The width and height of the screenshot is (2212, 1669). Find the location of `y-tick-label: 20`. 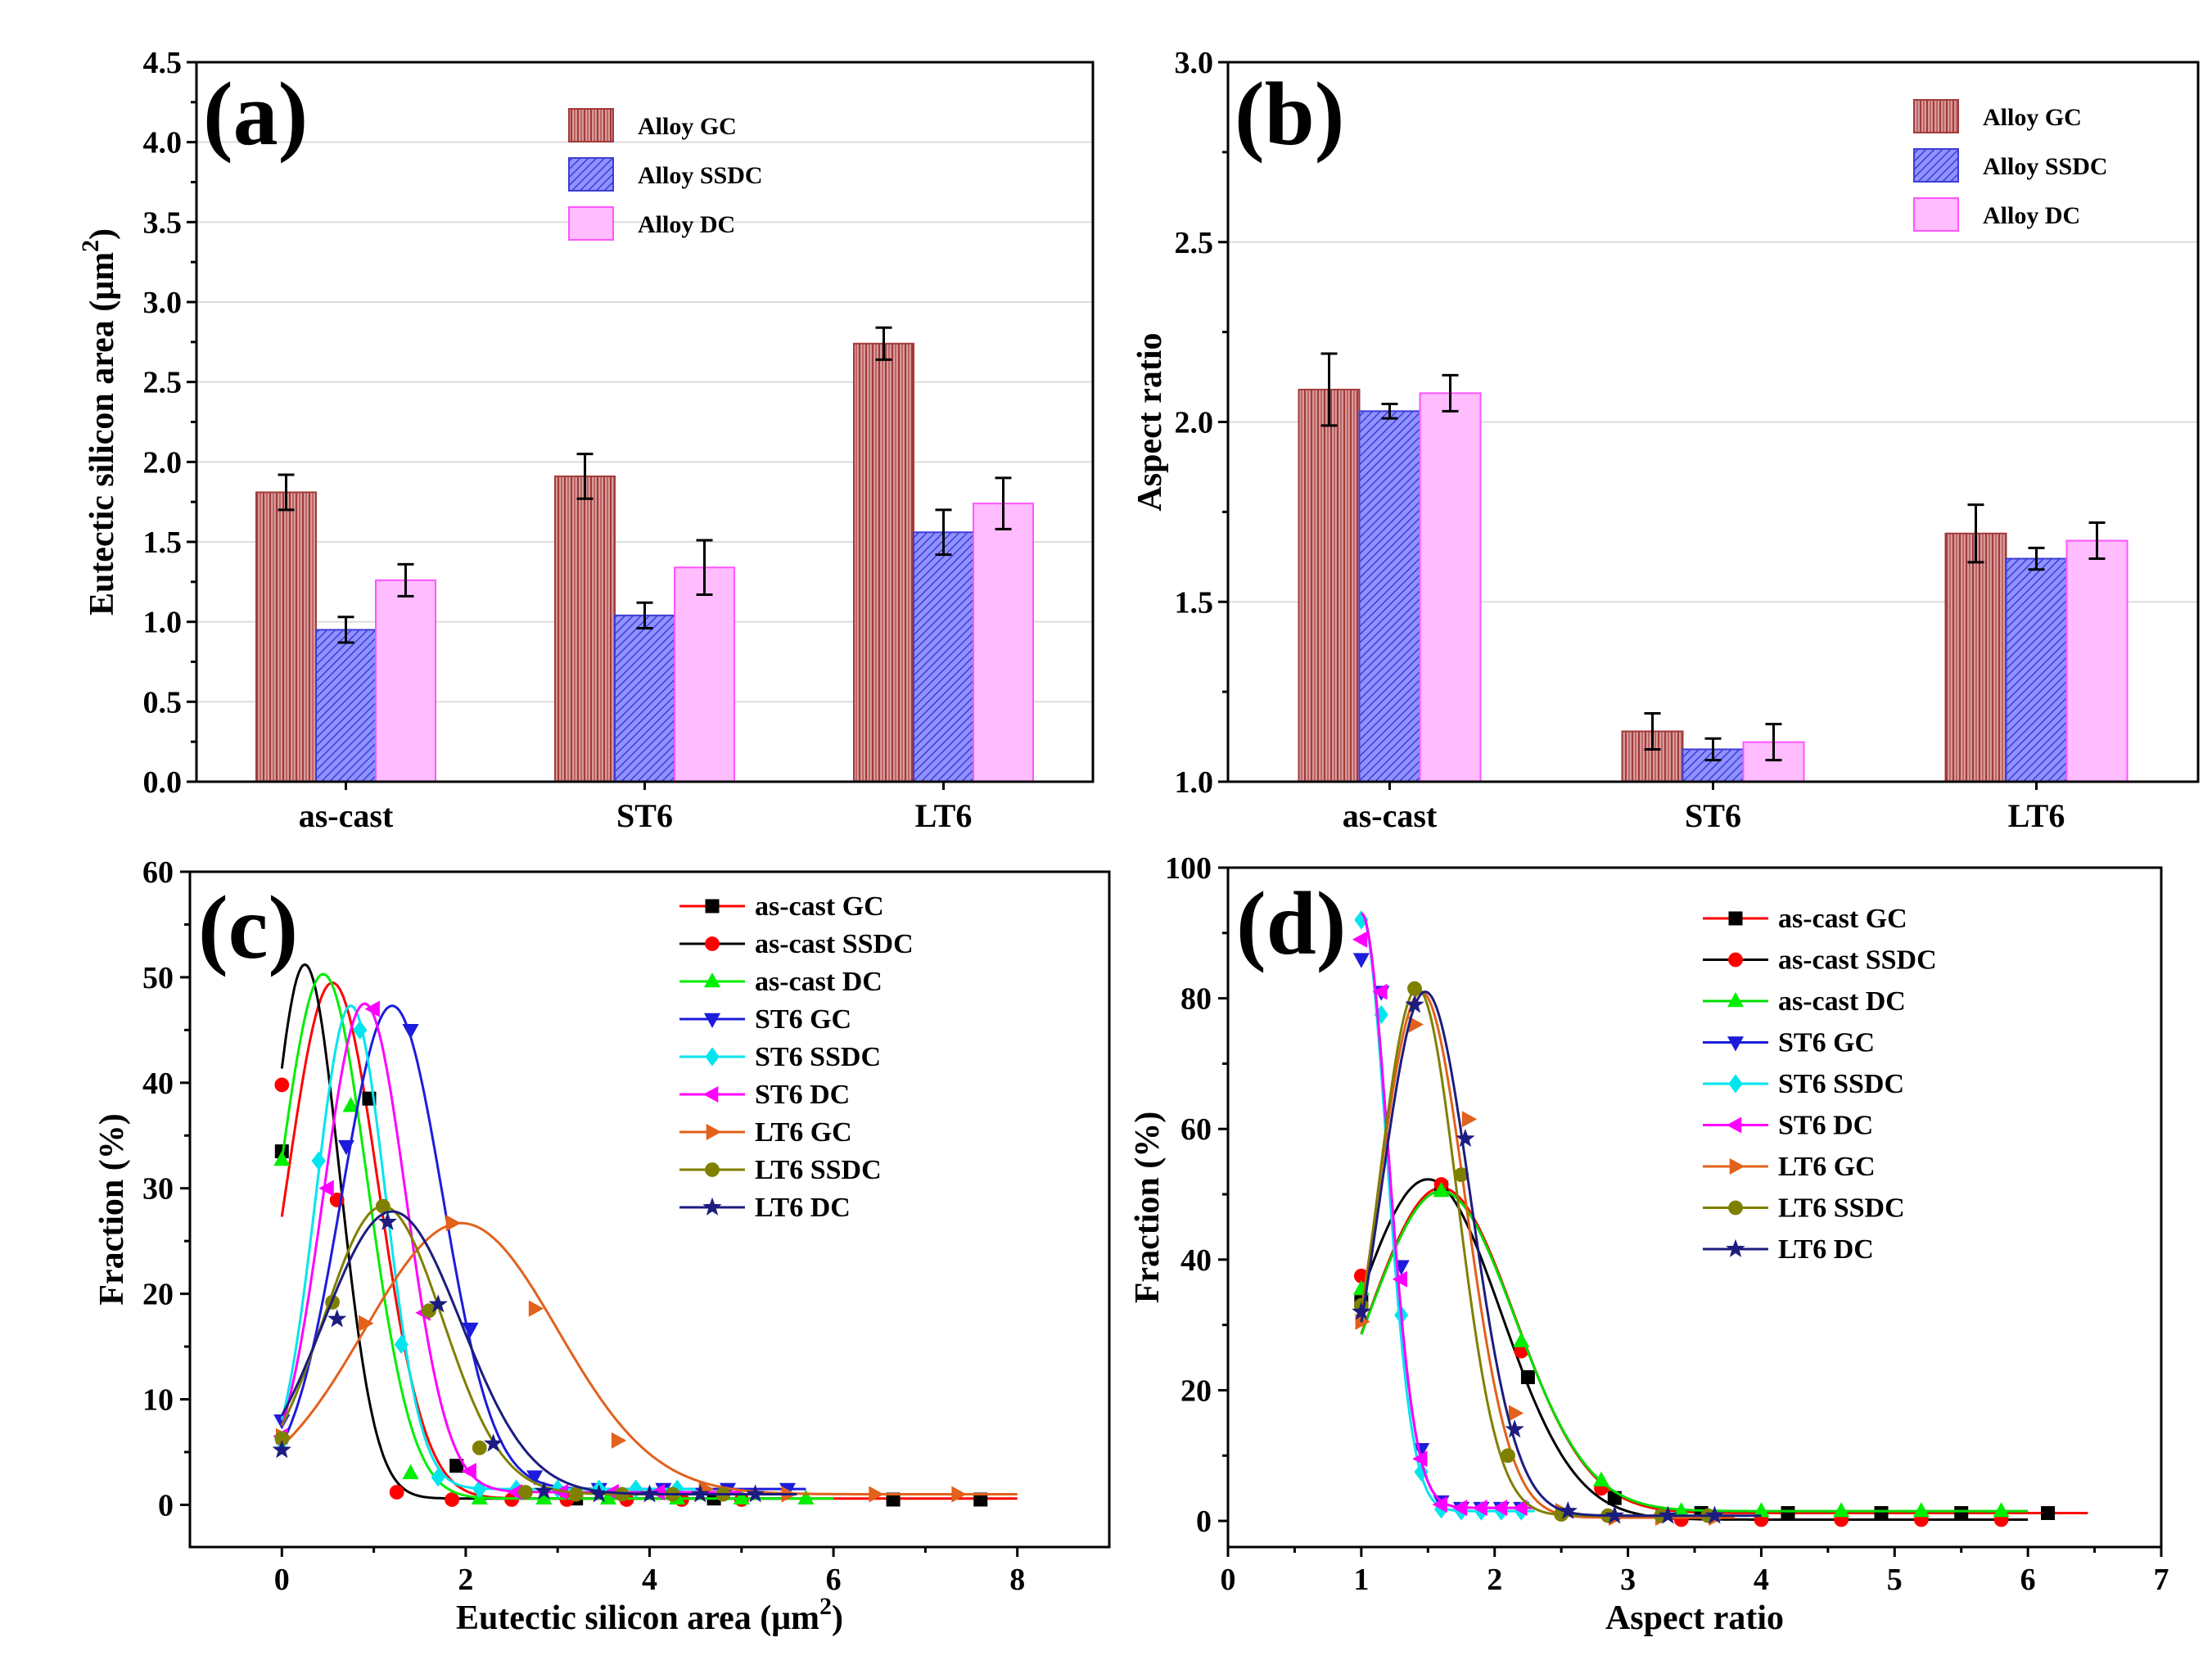

y-tick-label: 20 is located at coordinates (158, 1295).